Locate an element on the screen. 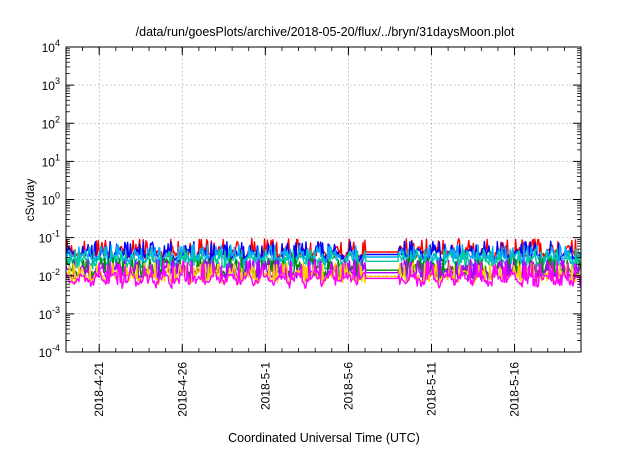 The height and width of the screenshot is (453, 640). y-tick-label: 10⁻² is located at coordinates (49, 275).